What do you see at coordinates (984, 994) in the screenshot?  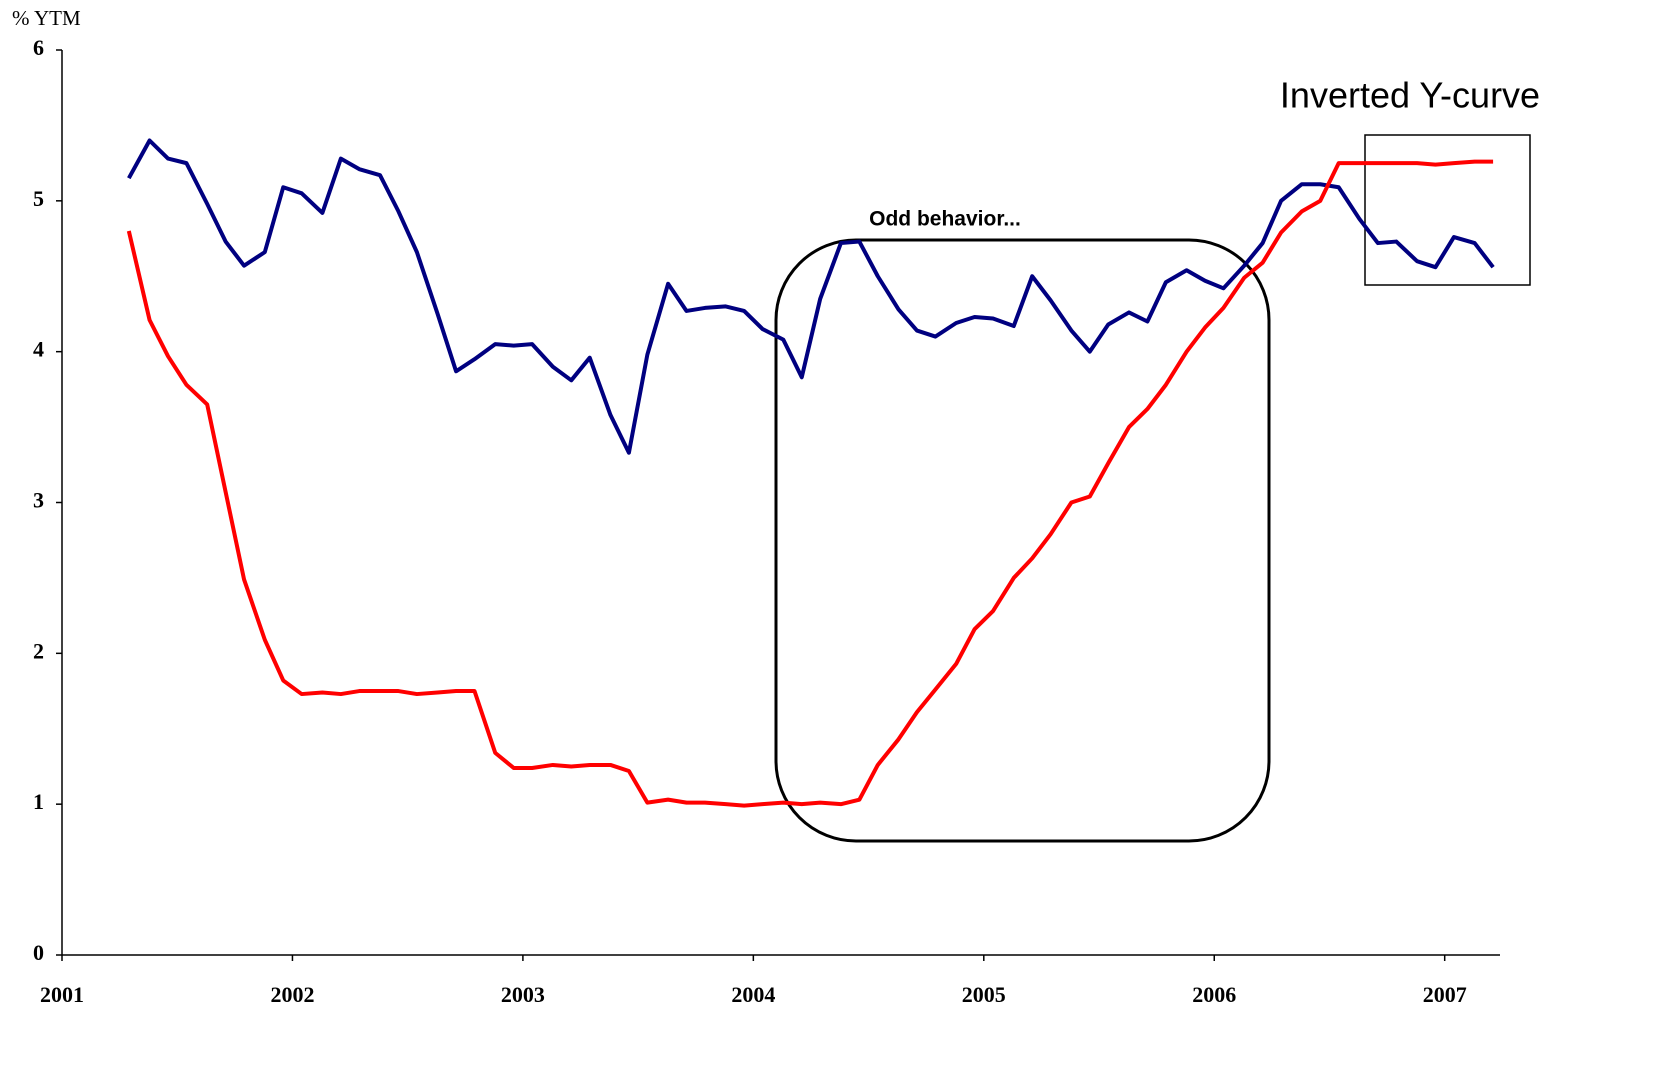 I see `x-tick-label: 2005` at bounding box center [984, 994].